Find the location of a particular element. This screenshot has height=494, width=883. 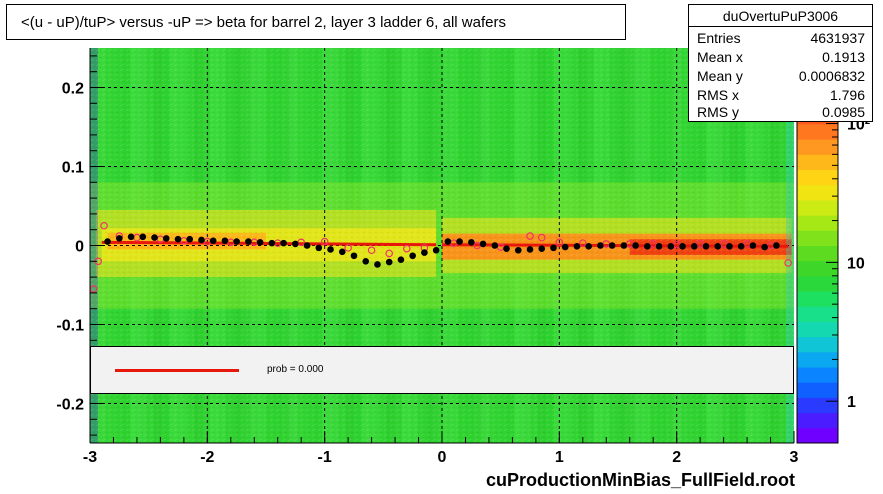

z-tick-label: 10 is located at coordinates (856, 263).